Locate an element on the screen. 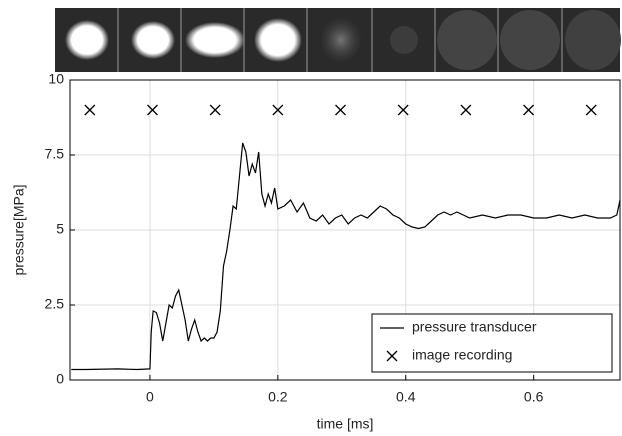 Image resolution: width=622 pixels, height=436 pixels. y-tick-label: 2.5 is located at coordinates (55, 304).